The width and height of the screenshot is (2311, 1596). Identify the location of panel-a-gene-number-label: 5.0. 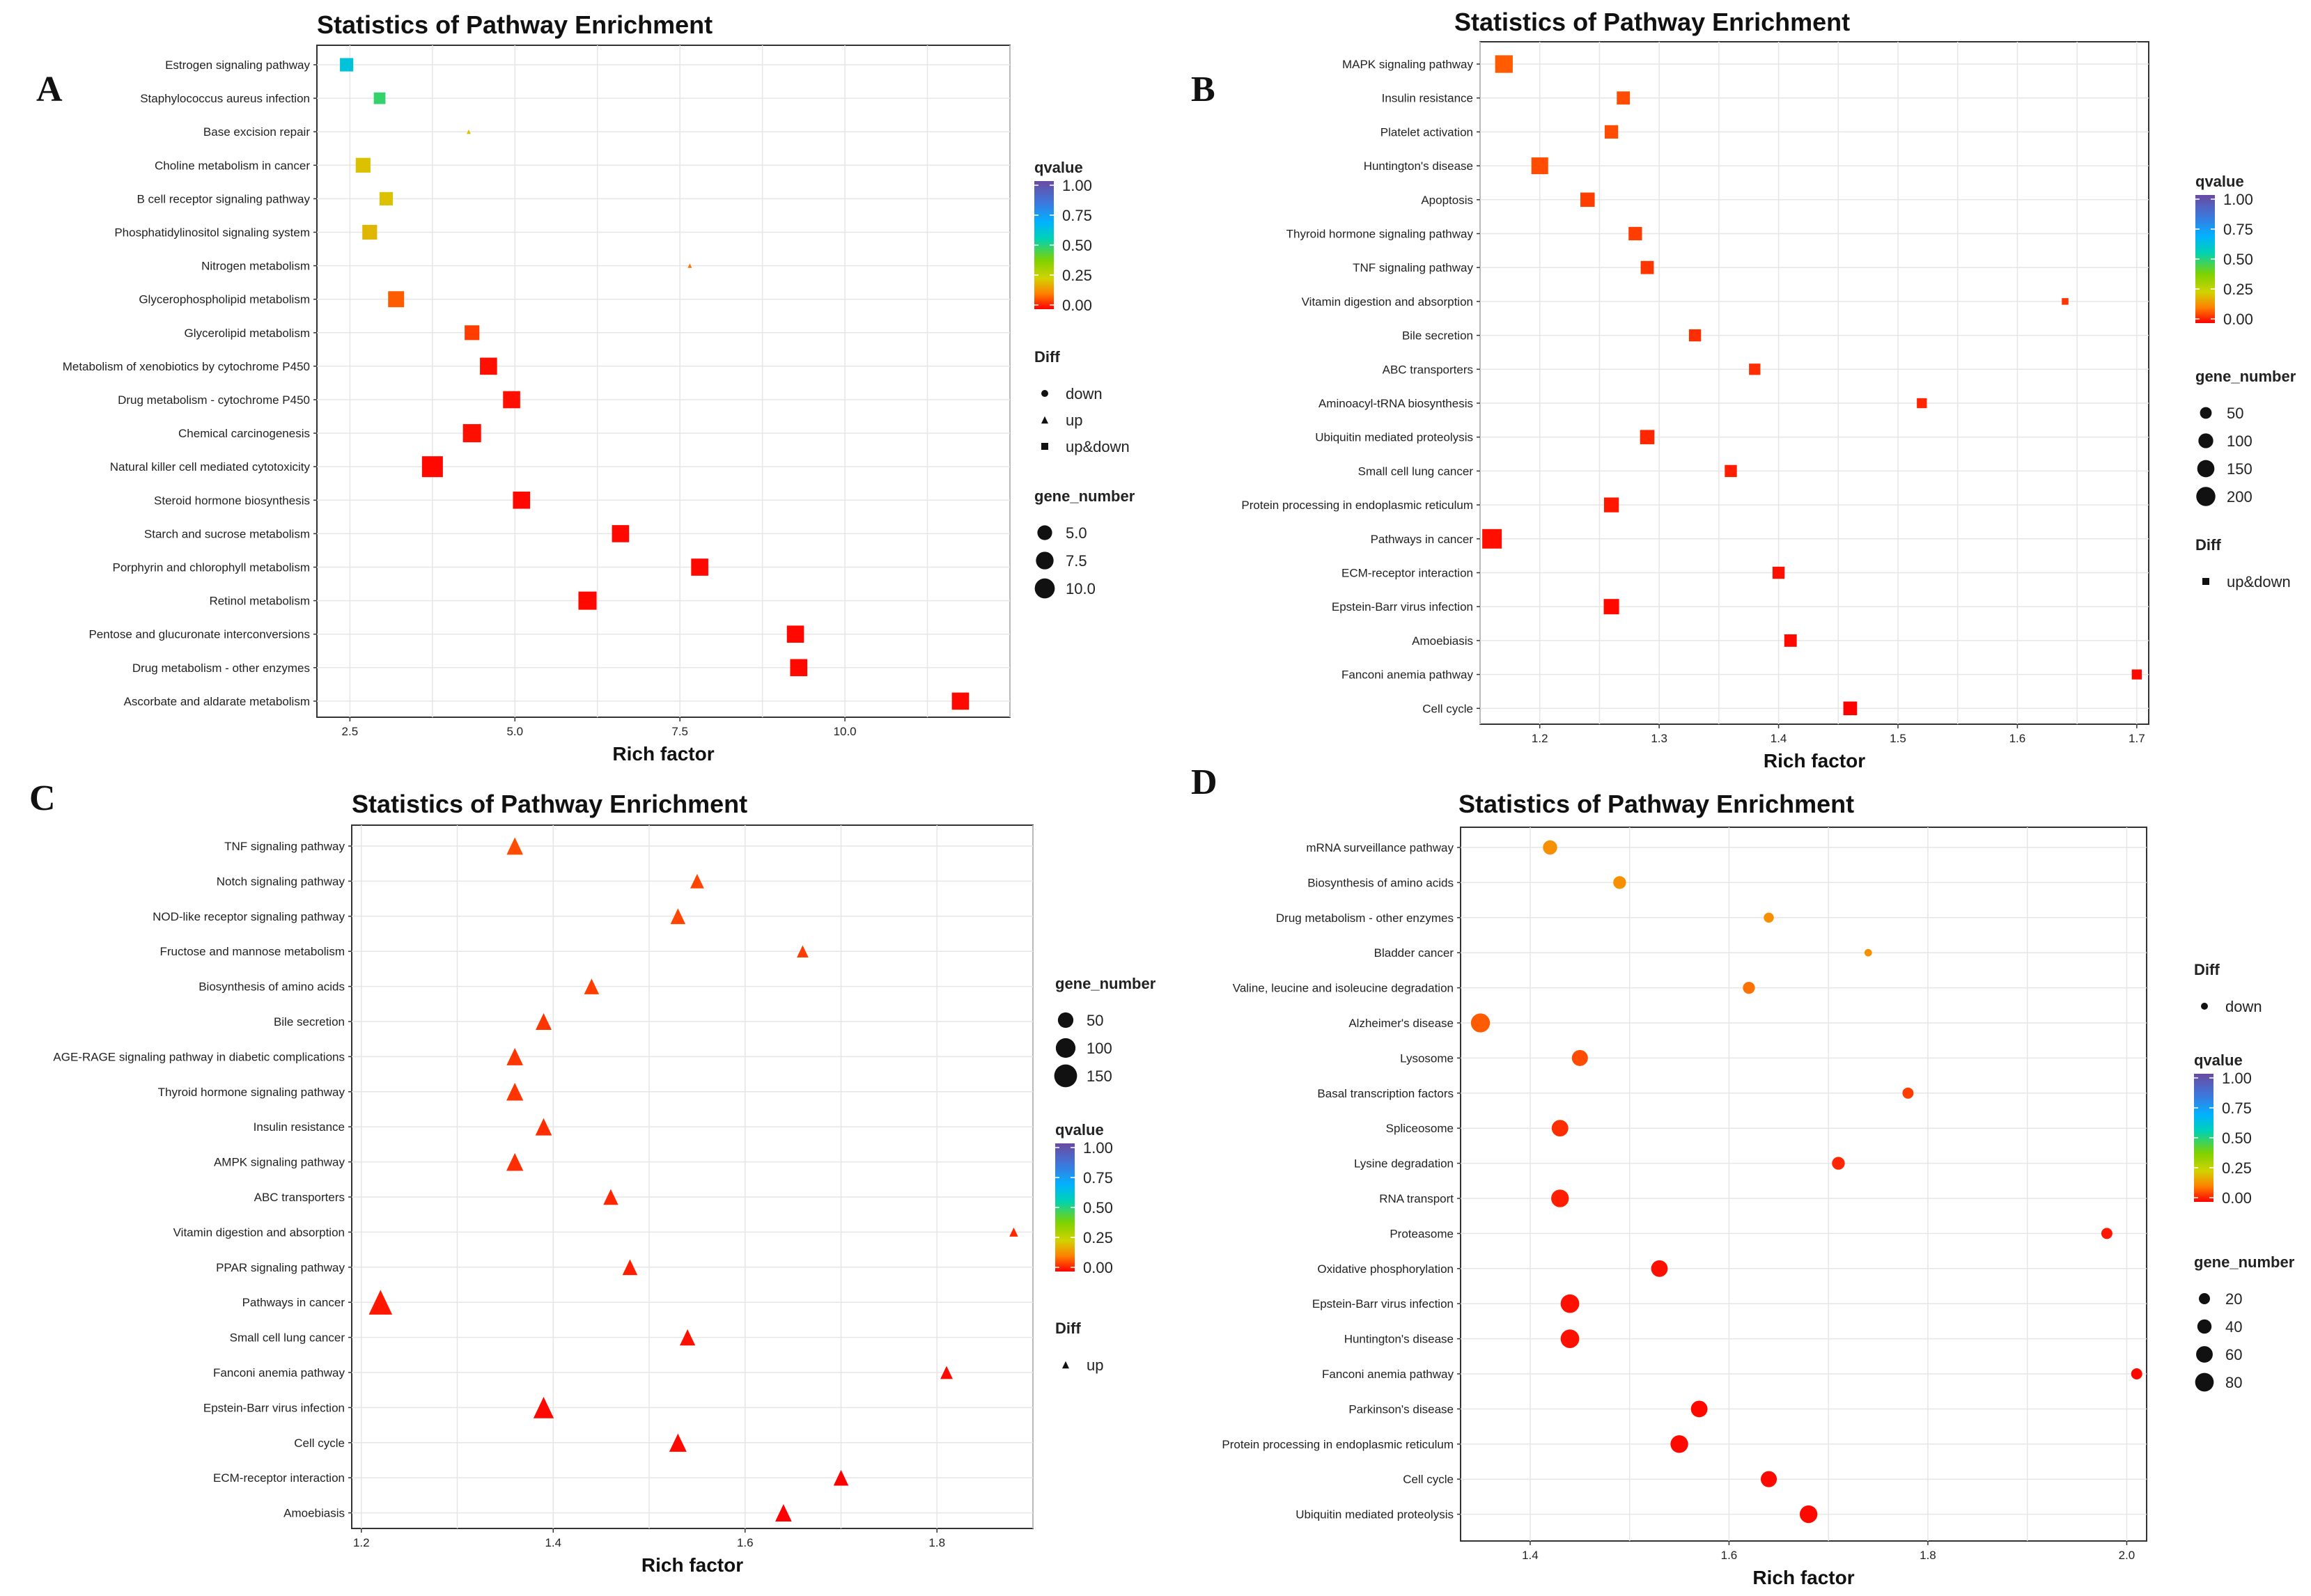
(1076, 533).